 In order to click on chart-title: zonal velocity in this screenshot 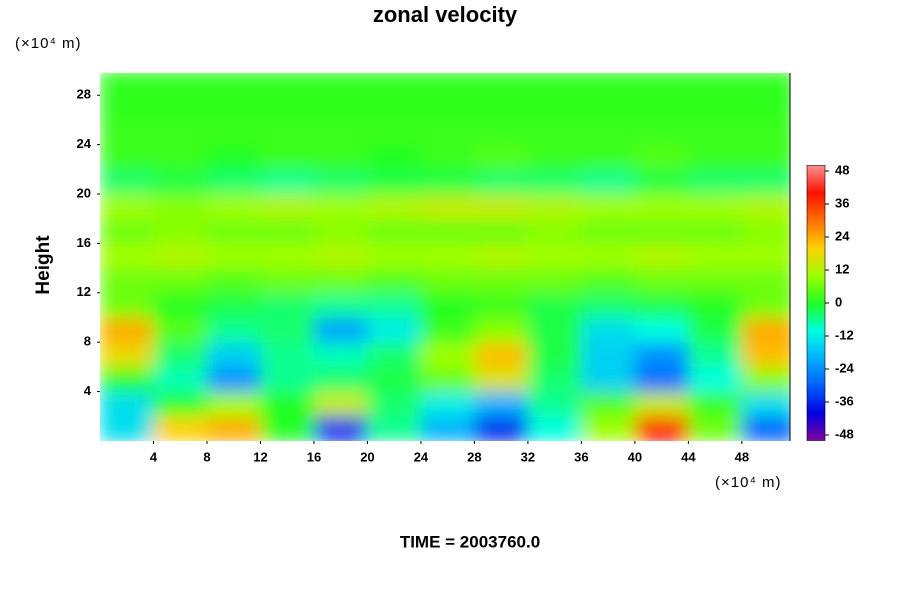, I will do `click(445, 14)`.